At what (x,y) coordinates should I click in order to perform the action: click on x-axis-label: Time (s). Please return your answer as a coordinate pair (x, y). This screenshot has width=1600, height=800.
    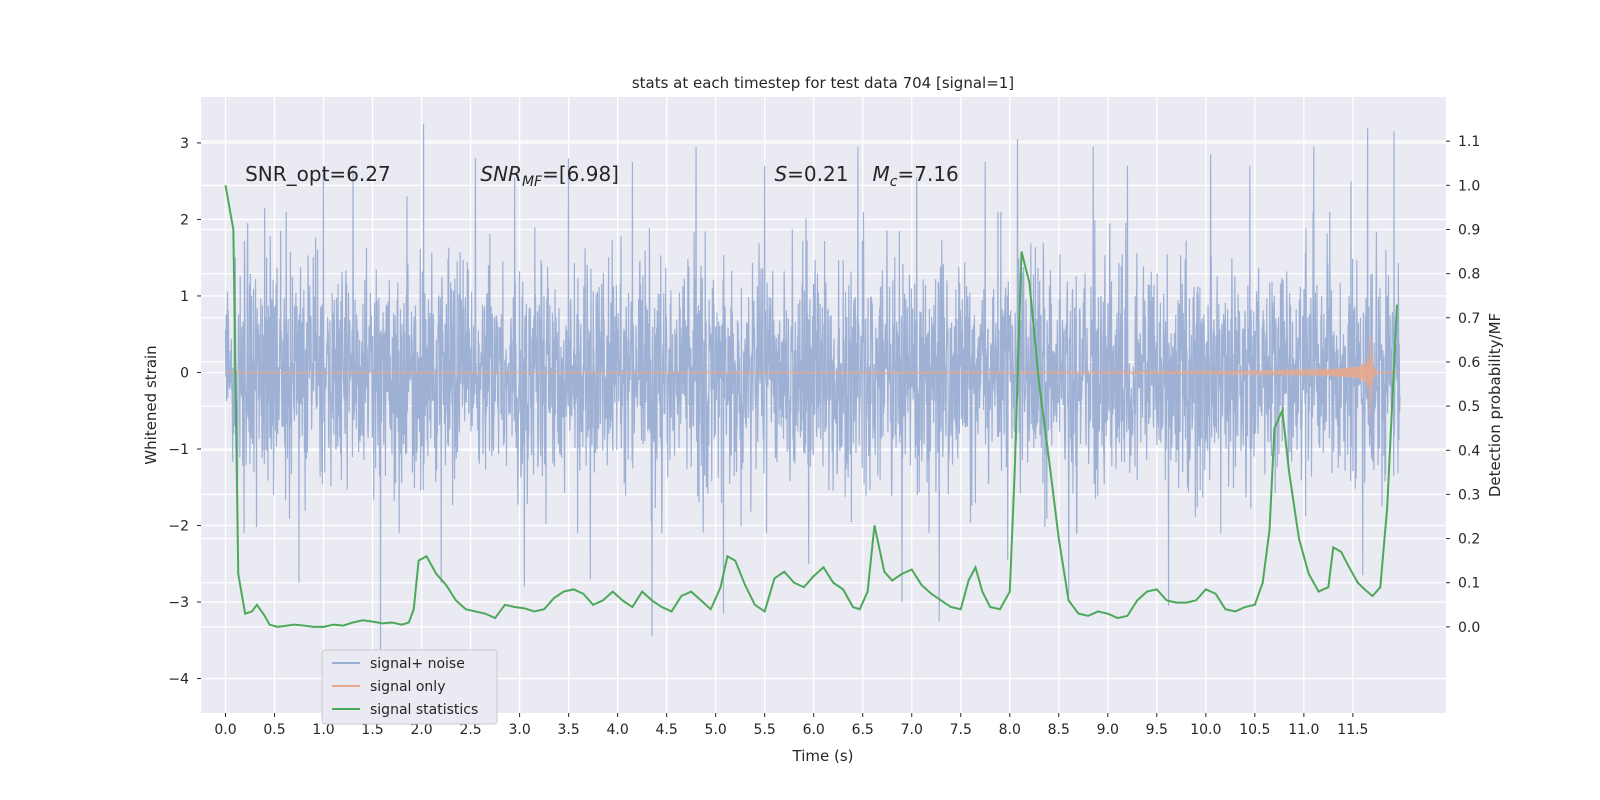
    Looking at the image, I should click on (823, 756).